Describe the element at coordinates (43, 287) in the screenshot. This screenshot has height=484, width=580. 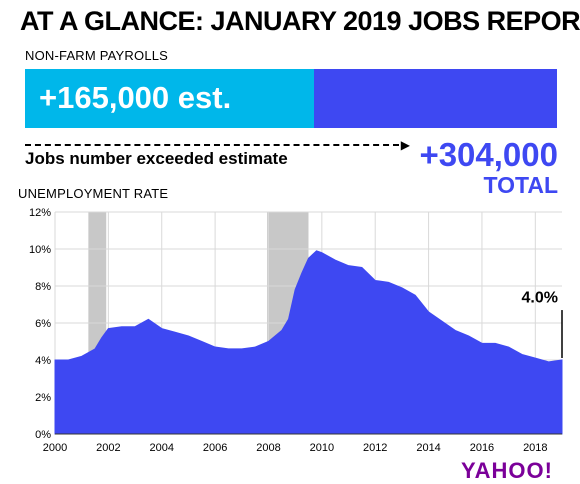
I see `y-tick-label: 8%` at that location.